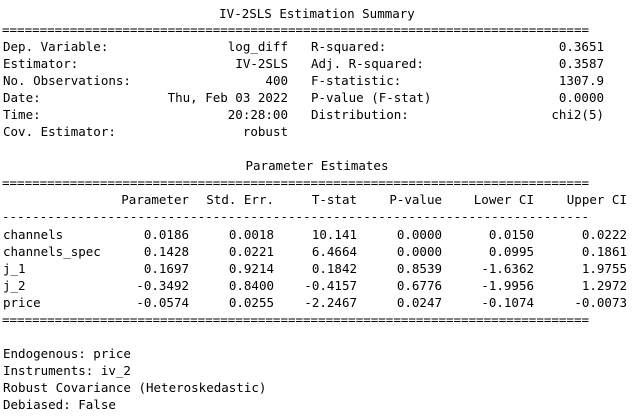 The width and height of the screenshot is (634, 416). What do you see at coordinates (261, 63) in the screenshot?
I see `estimator-value: IV-2SLS` at bounding box center [261, 63].